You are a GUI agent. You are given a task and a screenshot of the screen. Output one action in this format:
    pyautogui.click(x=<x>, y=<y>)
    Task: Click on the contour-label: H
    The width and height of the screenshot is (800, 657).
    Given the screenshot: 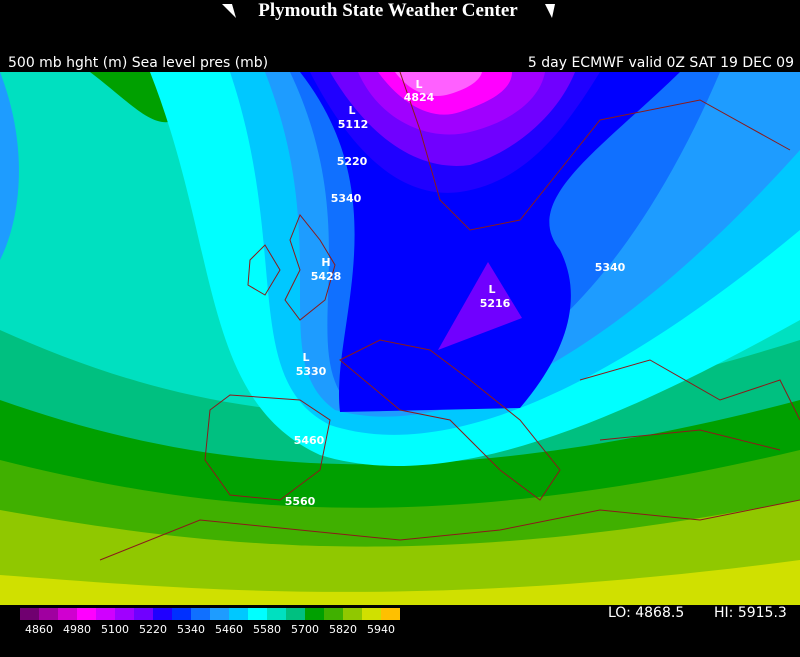 What is the action you would take?
    pyautogui.click(x=325, y=262)
    